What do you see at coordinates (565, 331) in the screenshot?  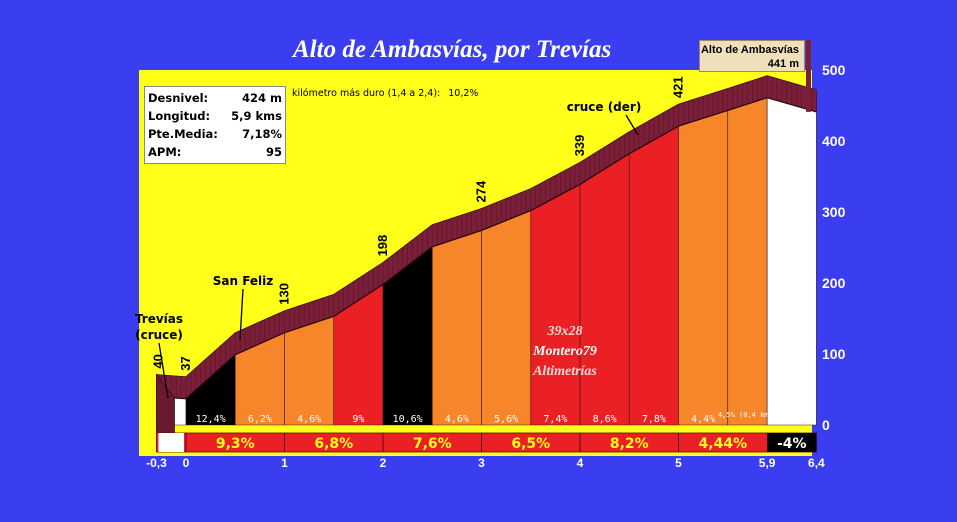 I see `credit-size: 39x28` at bounding box center [565, 331].